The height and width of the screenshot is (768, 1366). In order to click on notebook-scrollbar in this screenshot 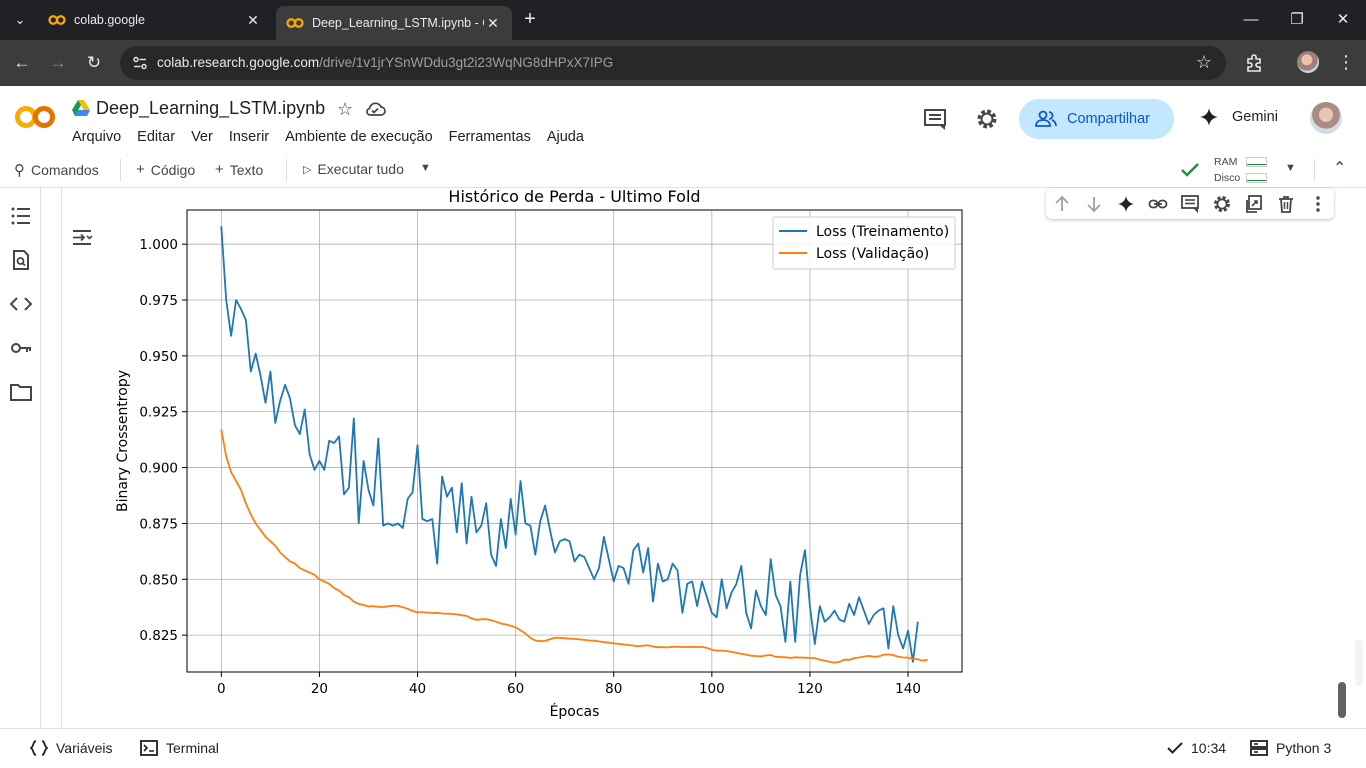, I will do `click(1358, 458)`.